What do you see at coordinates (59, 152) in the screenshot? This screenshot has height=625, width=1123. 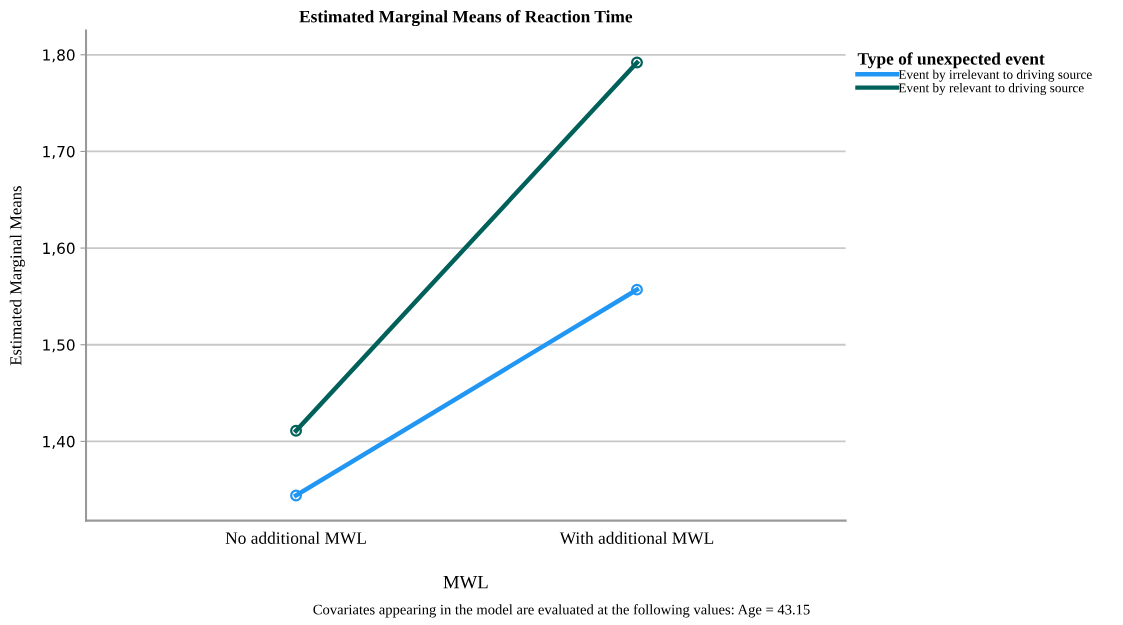 I see `y-tick-label: 1,70` at bounding box center [59, 152].